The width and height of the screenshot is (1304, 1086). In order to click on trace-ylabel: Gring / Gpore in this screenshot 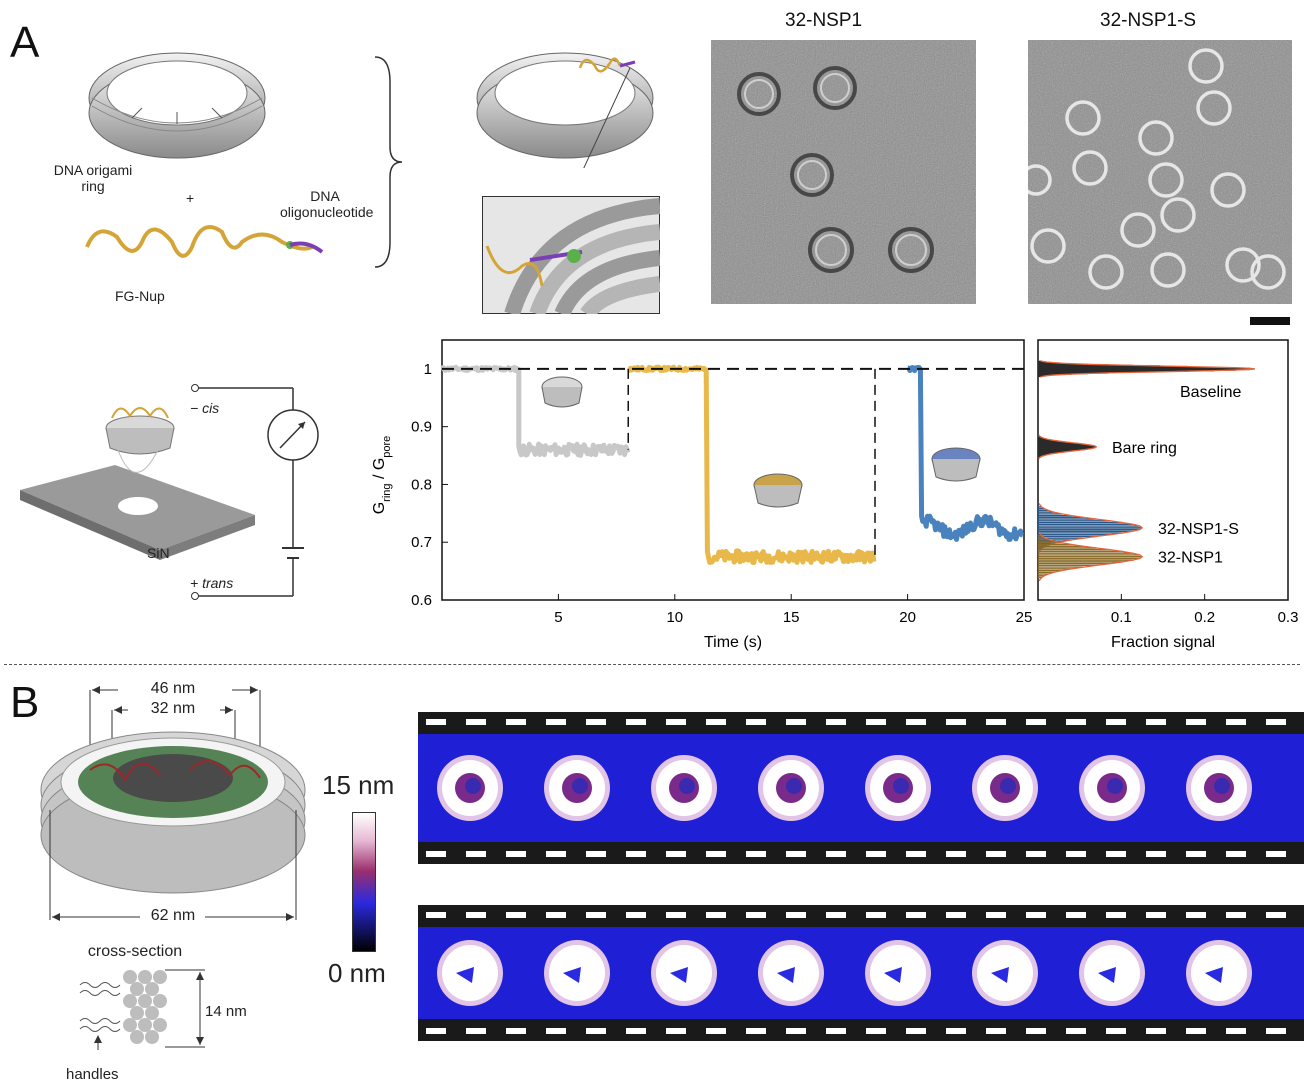, I will do `click(382, 475)`.